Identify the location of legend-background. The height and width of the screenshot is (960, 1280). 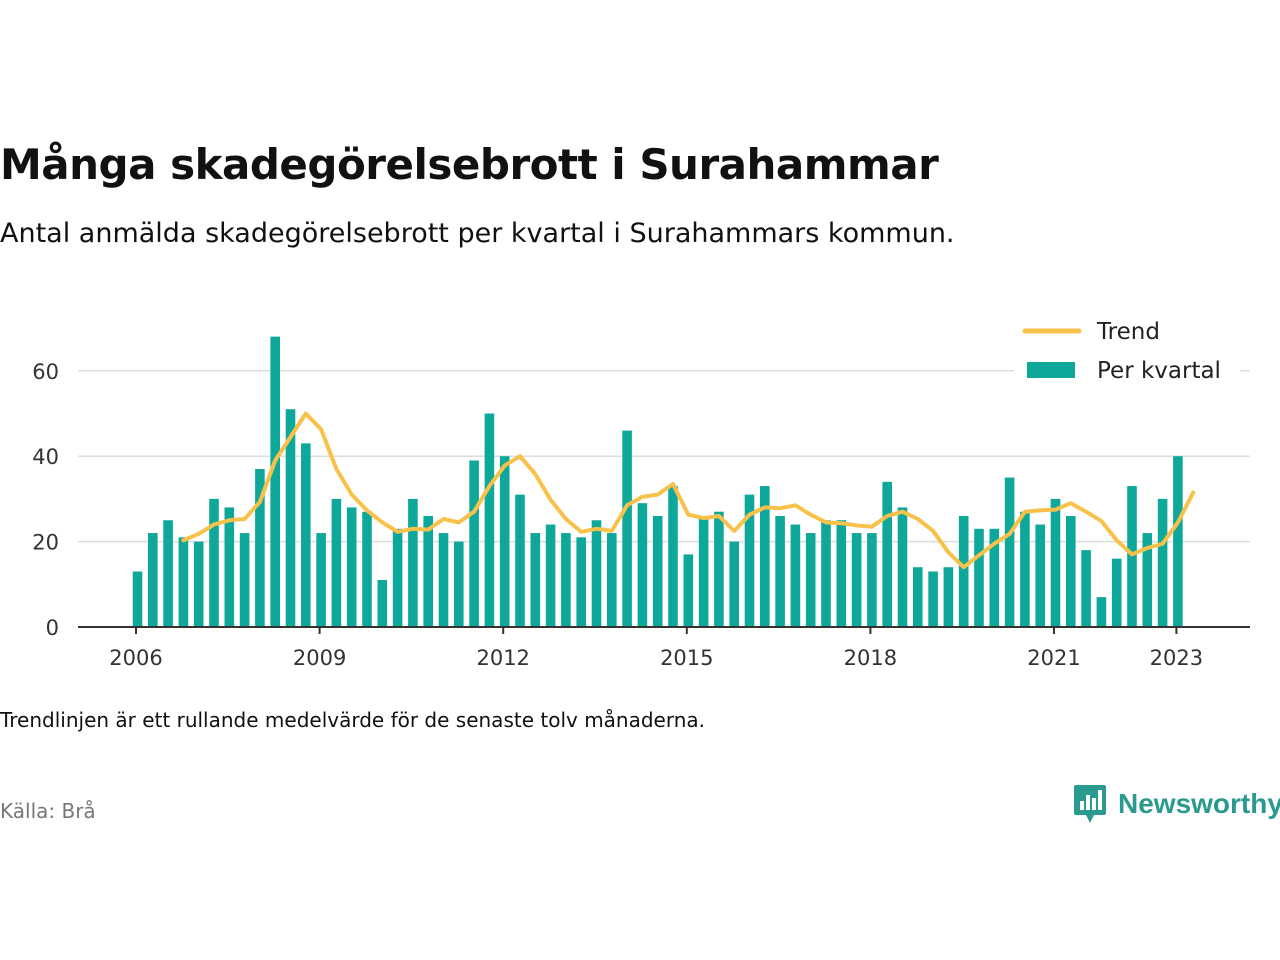
(1127, 353).